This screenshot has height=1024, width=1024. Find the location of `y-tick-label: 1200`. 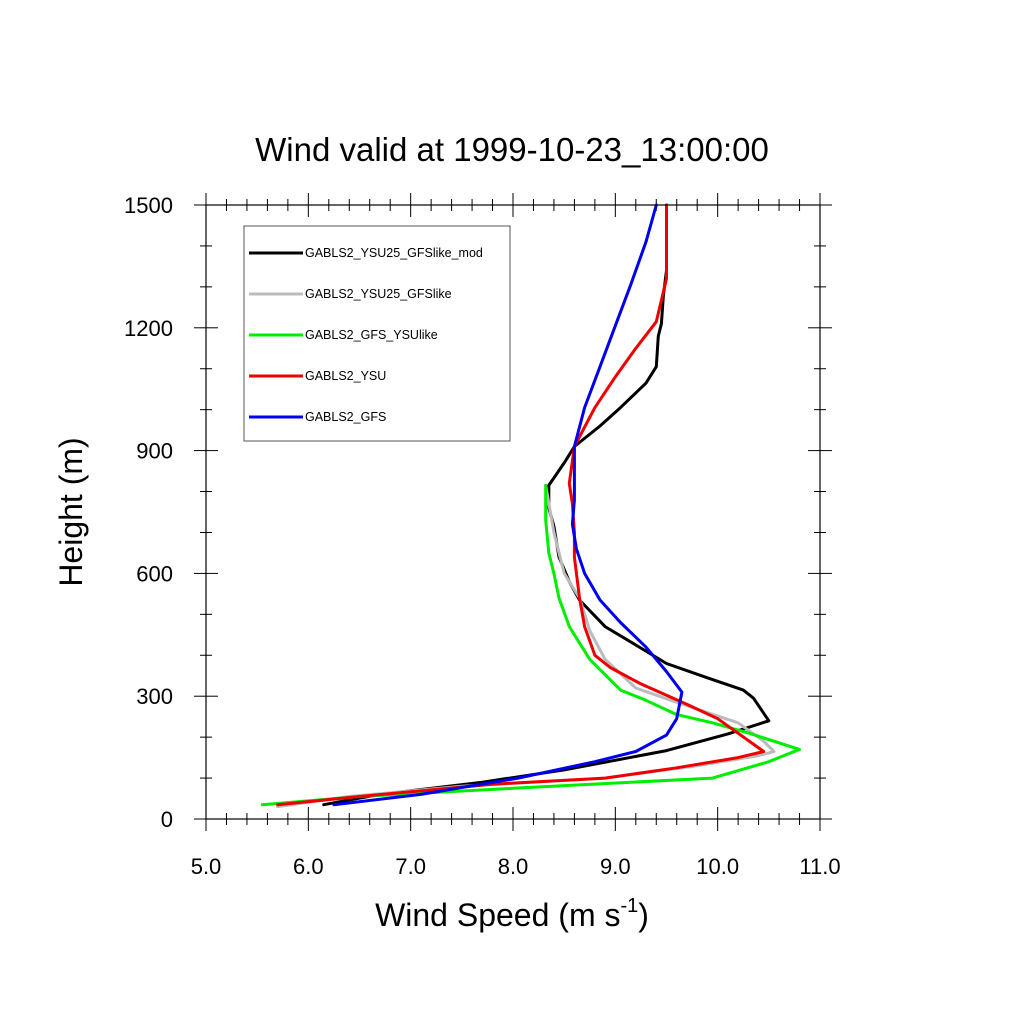

y-tick-label: 1200 is located at coordinates (148, 328).